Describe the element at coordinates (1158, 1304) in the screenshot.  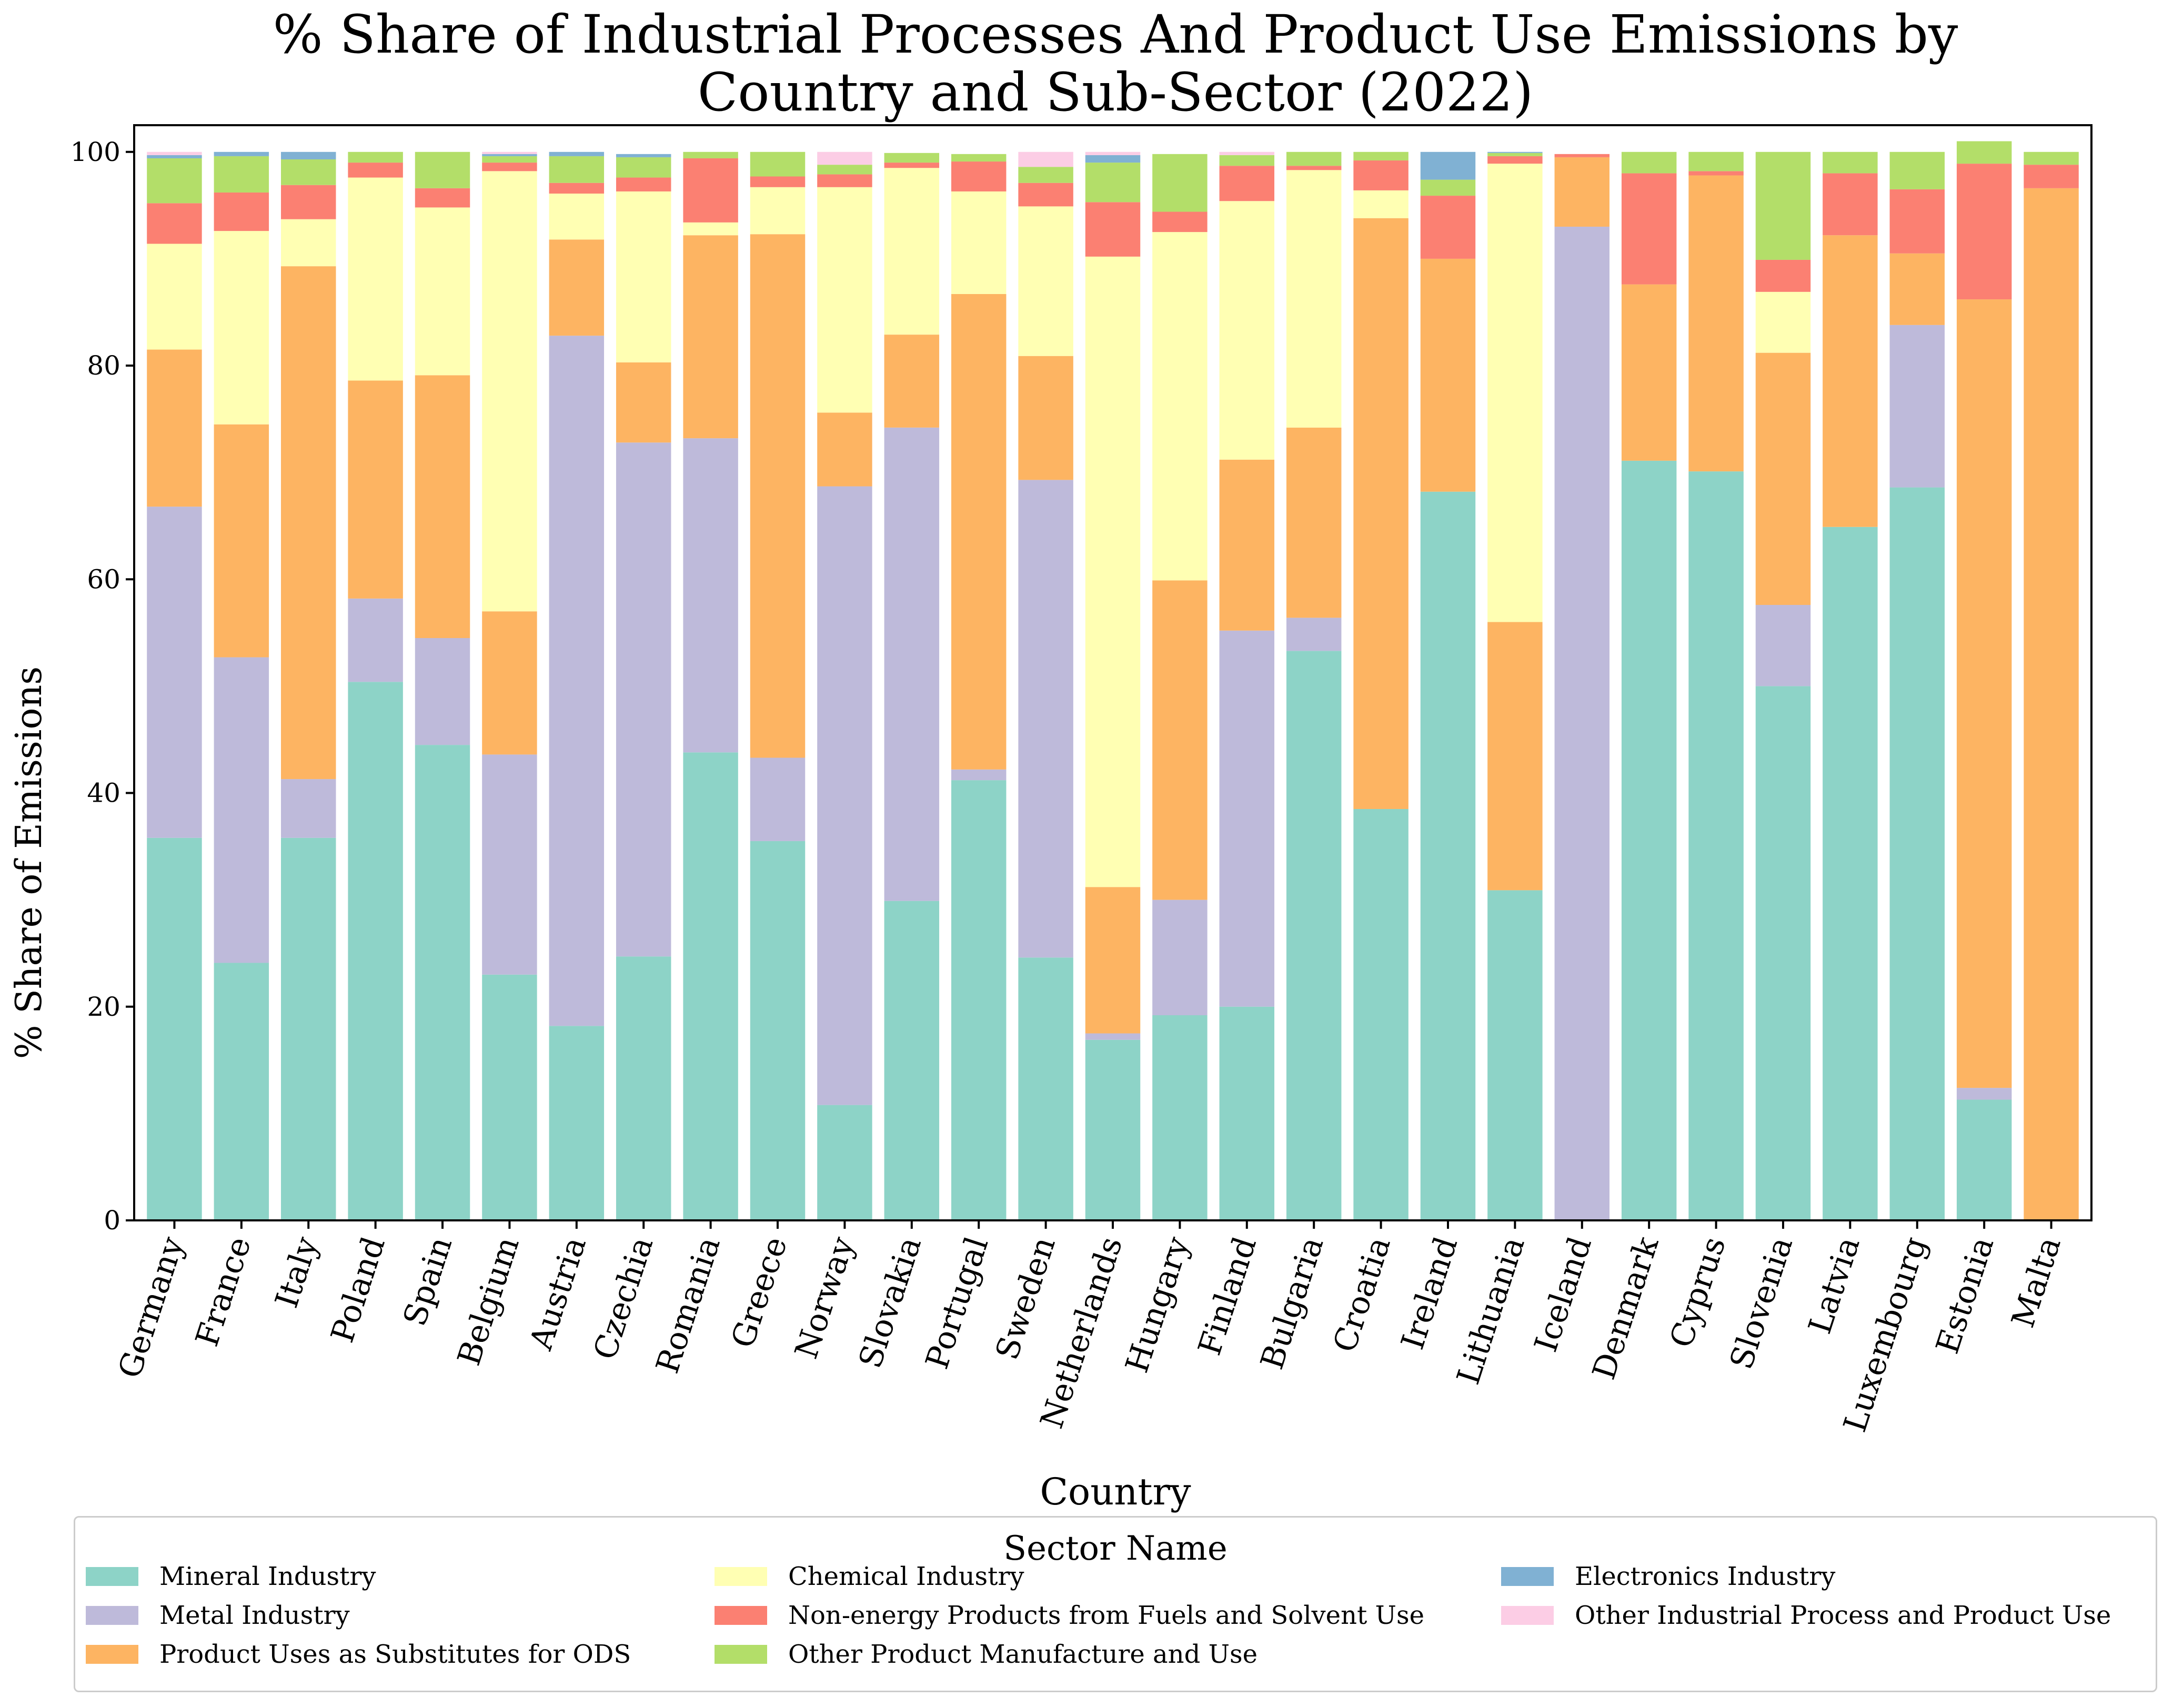
I see `x-tick-label-hungary: Hungary` at that location.